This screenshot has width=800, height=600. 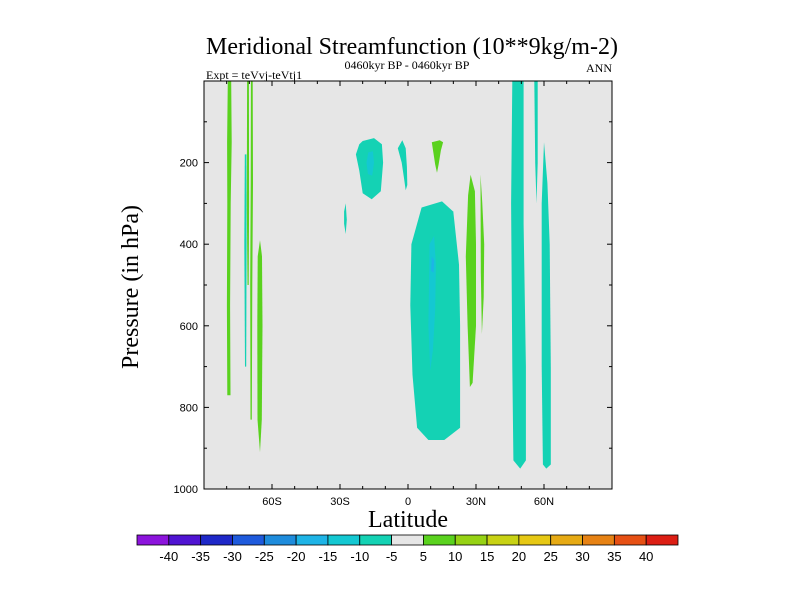 I want to click on x-tick-label: 30S, so click(x=340, y=502).